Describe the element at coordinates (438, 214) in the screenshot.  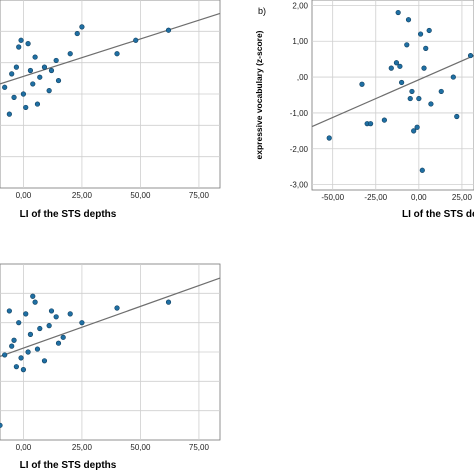
I see `x-axis-label-b: LI of the STS de` at that location.